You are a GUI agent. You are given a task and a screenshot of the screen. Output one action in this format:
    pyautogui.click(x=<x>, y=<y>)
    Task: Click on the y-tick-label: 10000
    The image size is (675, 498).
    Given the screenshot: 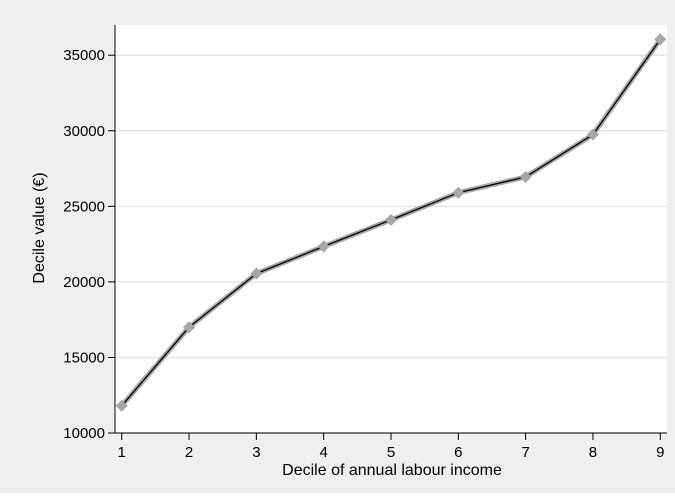 What is the action you would take?
    pyautogui.click(x=84, y=433)
    